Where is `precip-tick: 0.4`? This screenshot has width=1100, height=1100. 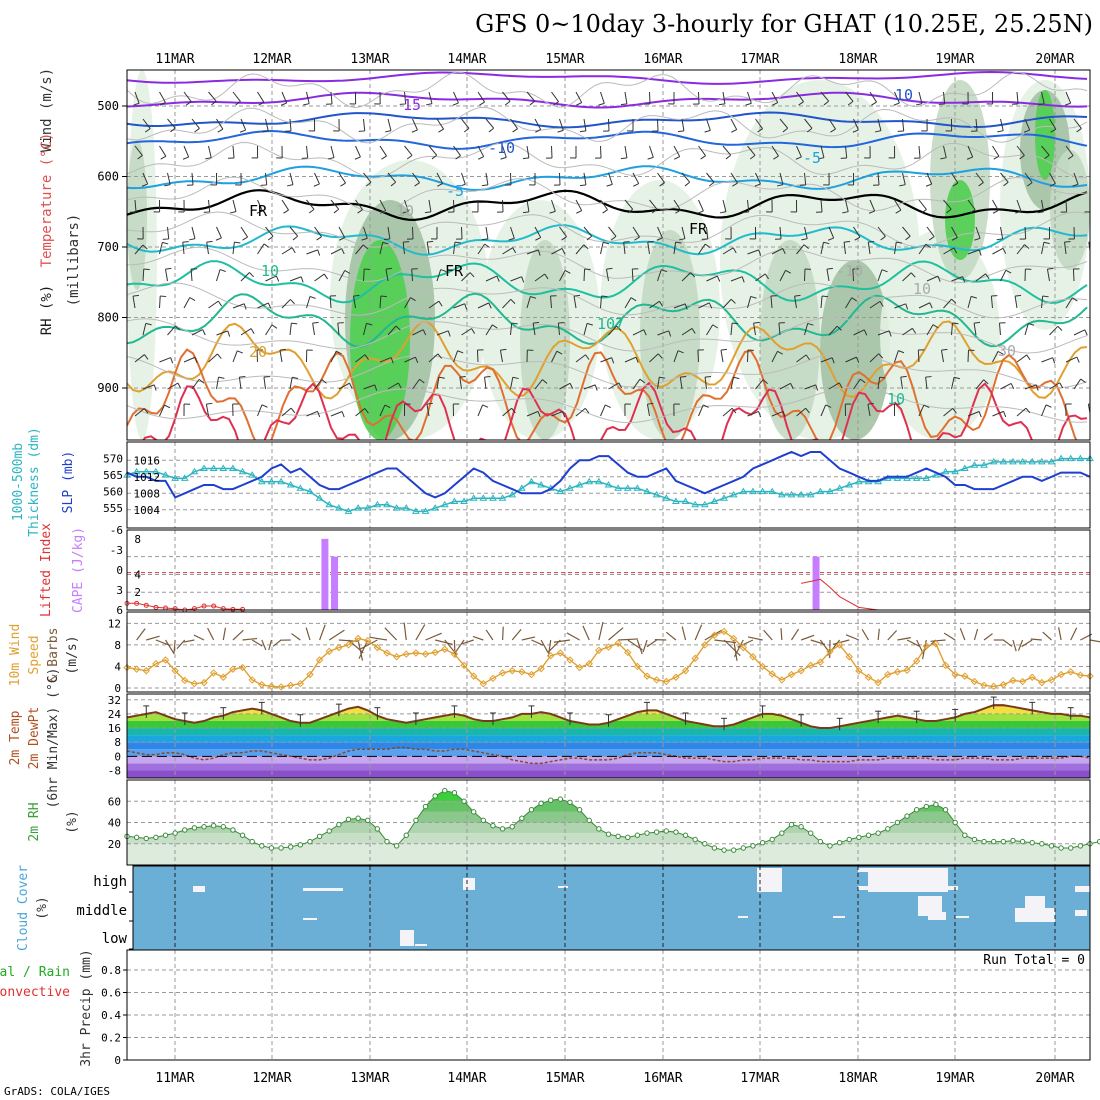
precip-tick: 0.4 is located at coordinates (111, 1015).